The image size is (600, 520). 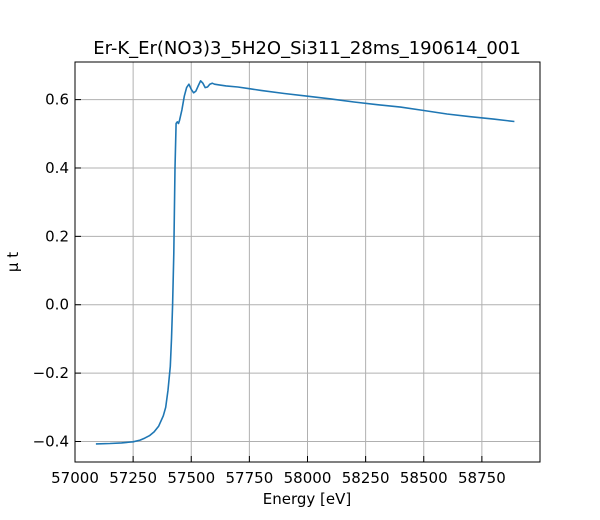 What do you see at coordinates (308, 478) in the screenshot?
I see `x-tick-label: 58000` at bounding box center [308, 478].